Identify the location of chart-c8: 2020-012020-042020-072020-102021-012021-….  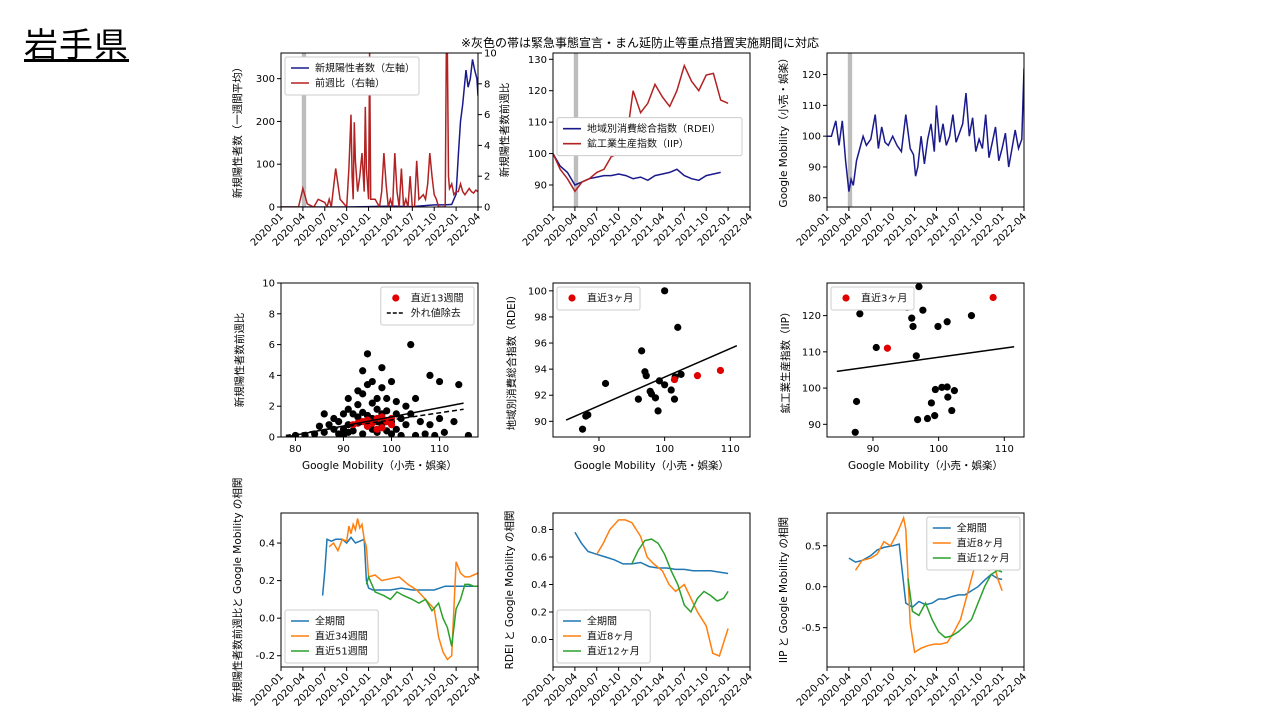
(629, 610).